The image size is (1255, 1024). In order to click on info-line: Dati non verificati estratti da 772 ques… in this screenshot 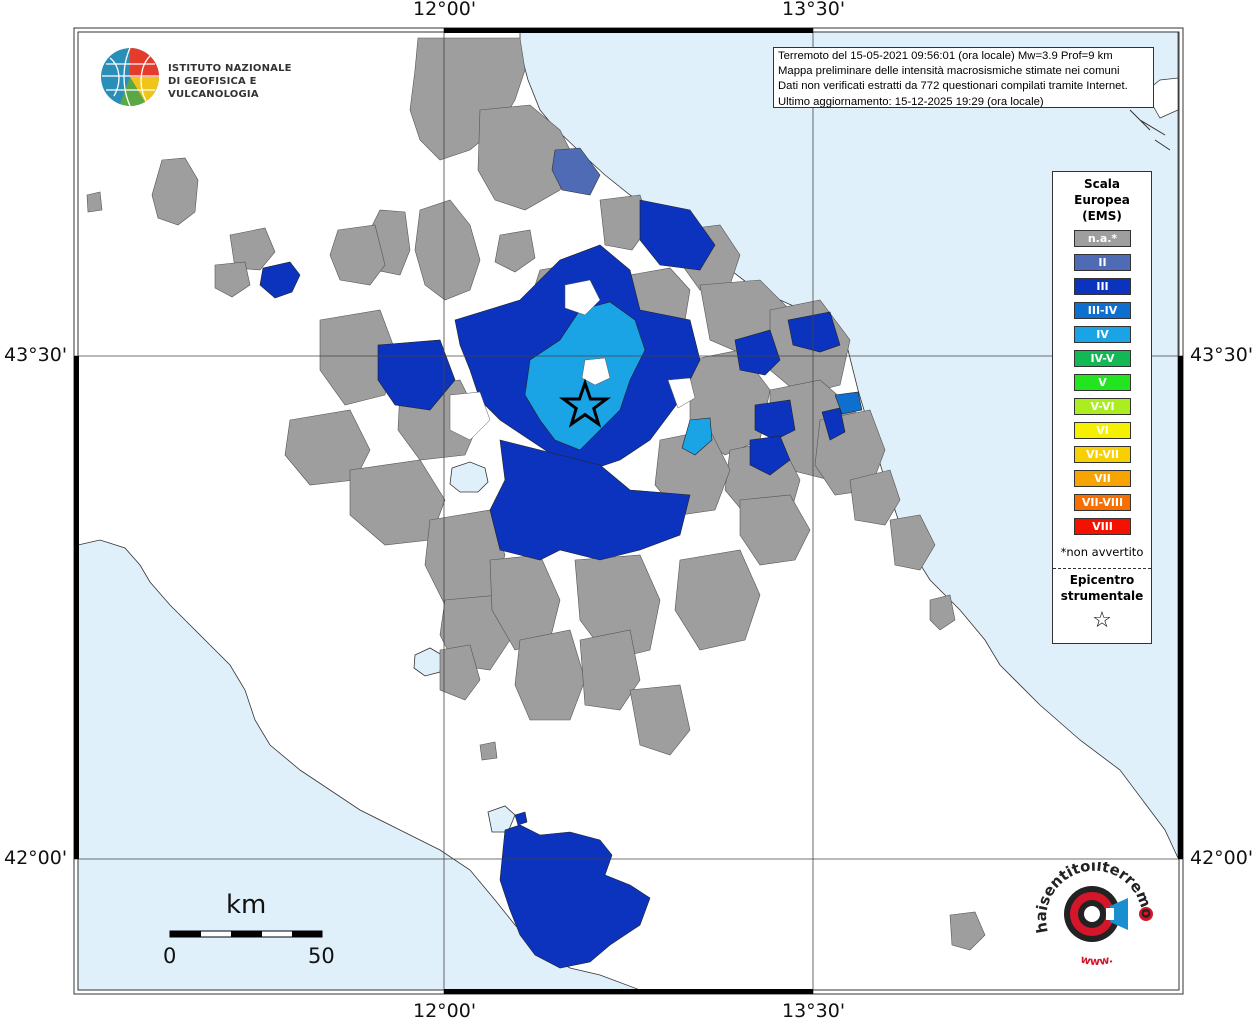, I will do `click(953, 86)`.